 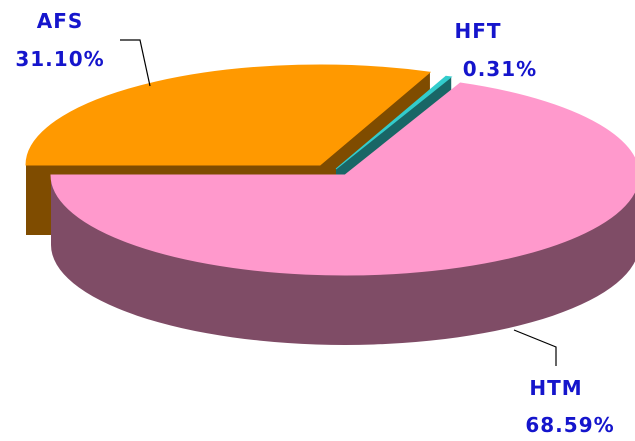 What do you see at coordinates (59, 59) in the screenshot?
I see `slice-label-value: 31.10%` at bounding box center [59, 59].